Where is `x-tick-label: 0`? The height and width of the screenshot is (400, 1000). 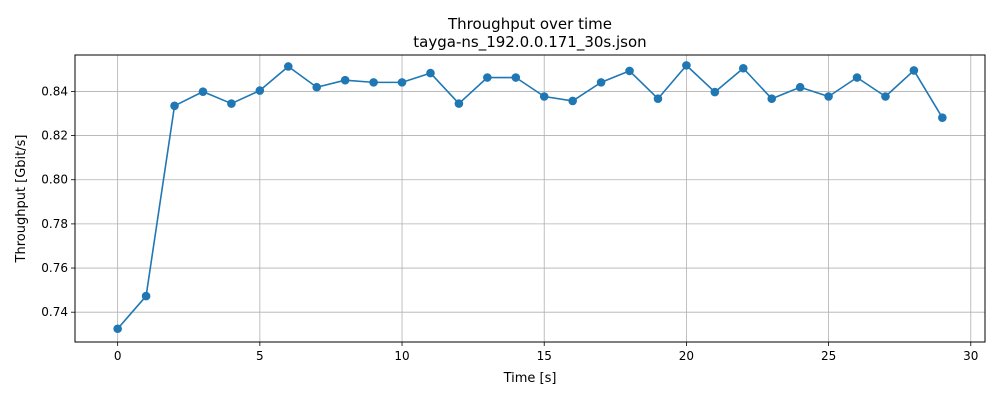 x-tick-label: 0 is located at coordinates (118, 356).